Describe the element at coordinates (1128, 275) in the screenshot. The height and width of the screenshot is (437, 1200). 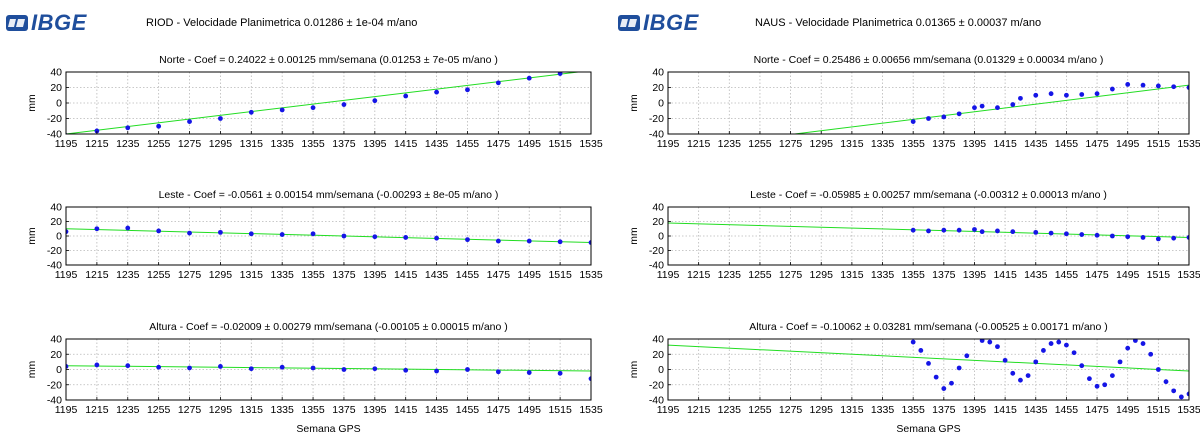
I see `x-tick-label: 1495` at that location.